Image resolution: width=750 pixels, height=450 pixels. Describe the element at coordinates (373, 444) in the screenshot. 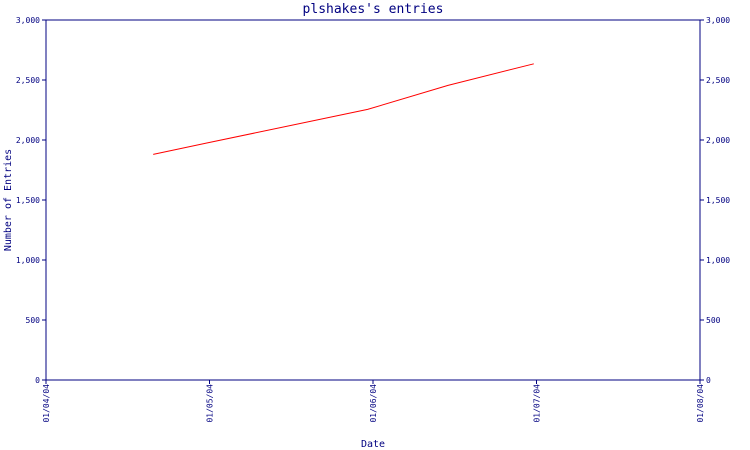

I see `x-axis-label: Date` at that location.